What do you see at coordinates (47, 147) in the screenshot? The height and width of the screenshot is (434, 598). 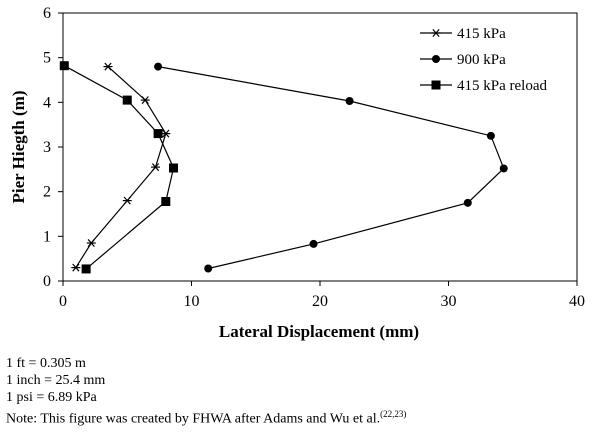 I see `y-tick-label: 3` at bounding box center [47, 147].